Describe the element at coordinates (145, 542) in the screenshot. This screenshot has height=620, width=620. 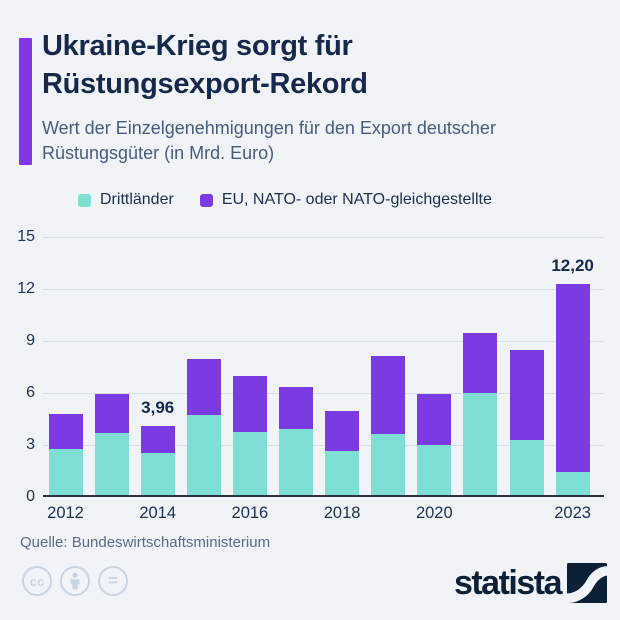
I see `source-text: Quelle: Bundeswirtschaftsministerium` at that location.